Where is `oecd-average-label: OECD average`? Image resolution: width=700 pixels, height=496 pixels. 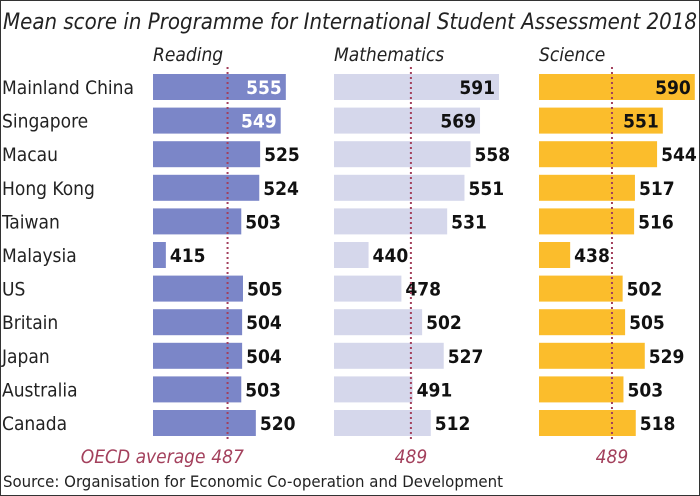 oecd-average-label: OECD average is located at coordinates (143, 457).